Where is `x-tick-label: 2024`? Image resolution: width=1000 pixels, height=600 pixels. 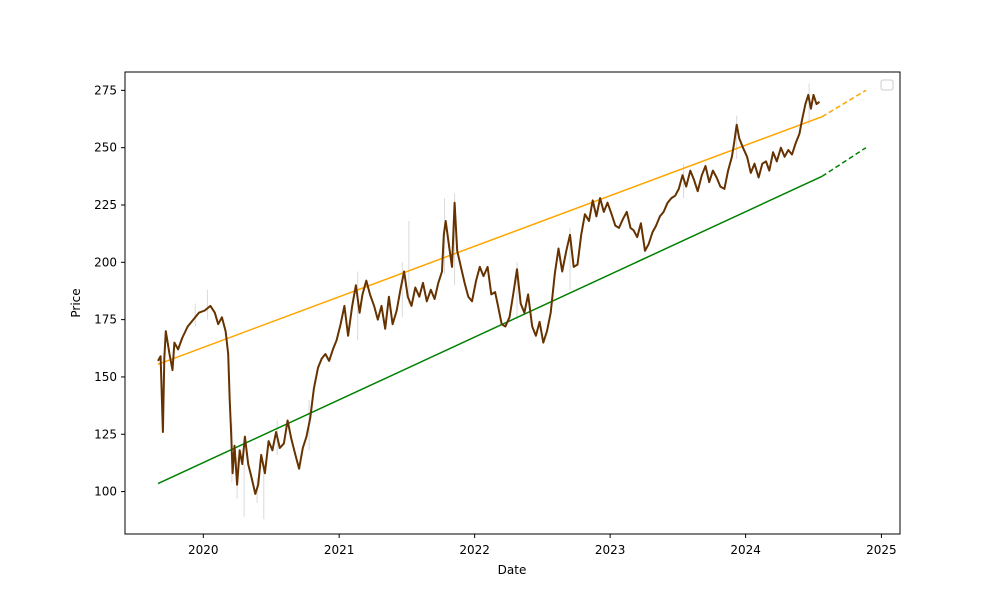
x-tick-label: 2024 is located at coordinates (745, 550).